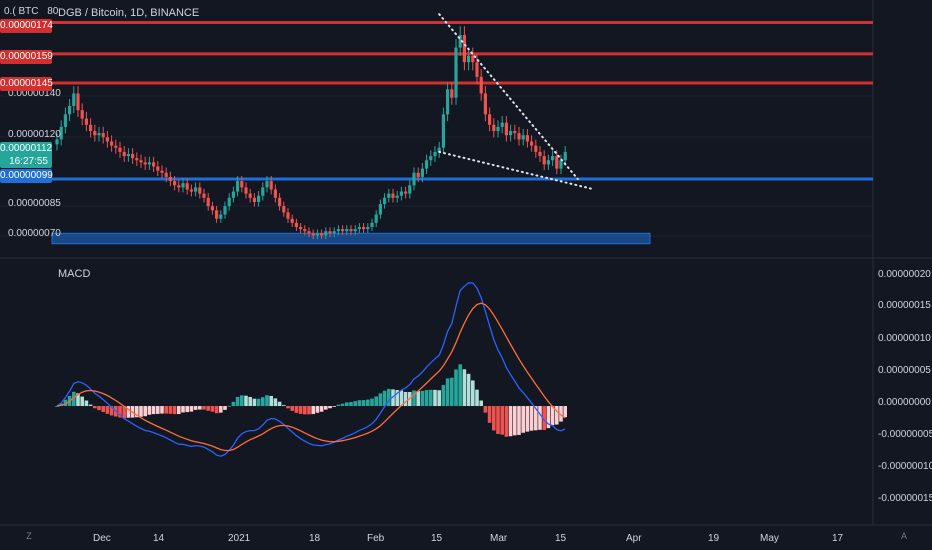 This screenshot has height=550, width=932. I want to click on currency-box: 0.( BTC 80, so click(31, 11).